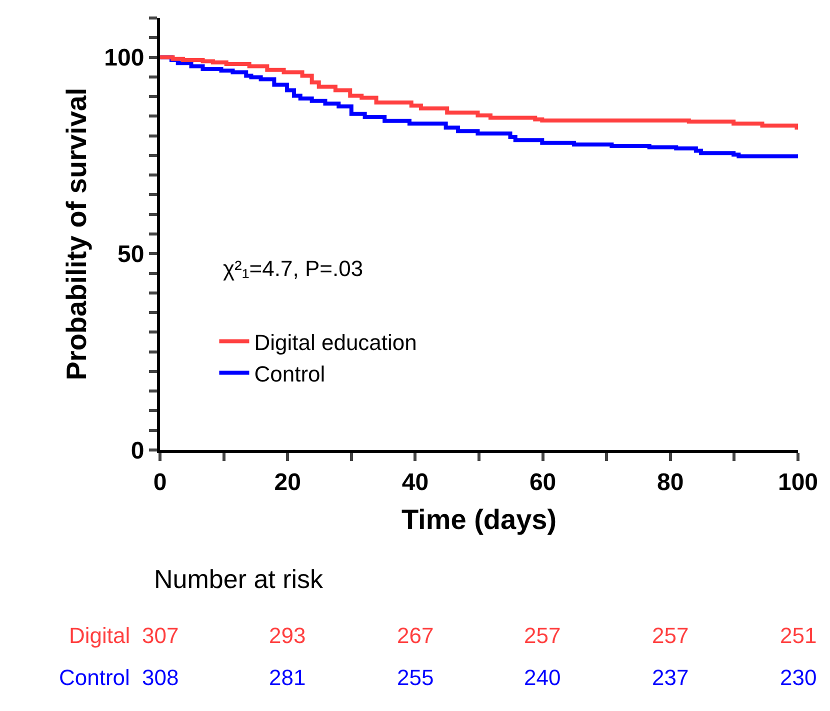  What do you see at coordinates (415, 677) in the screenshot?
I see `text: 255` at bounding box center [415, 677].